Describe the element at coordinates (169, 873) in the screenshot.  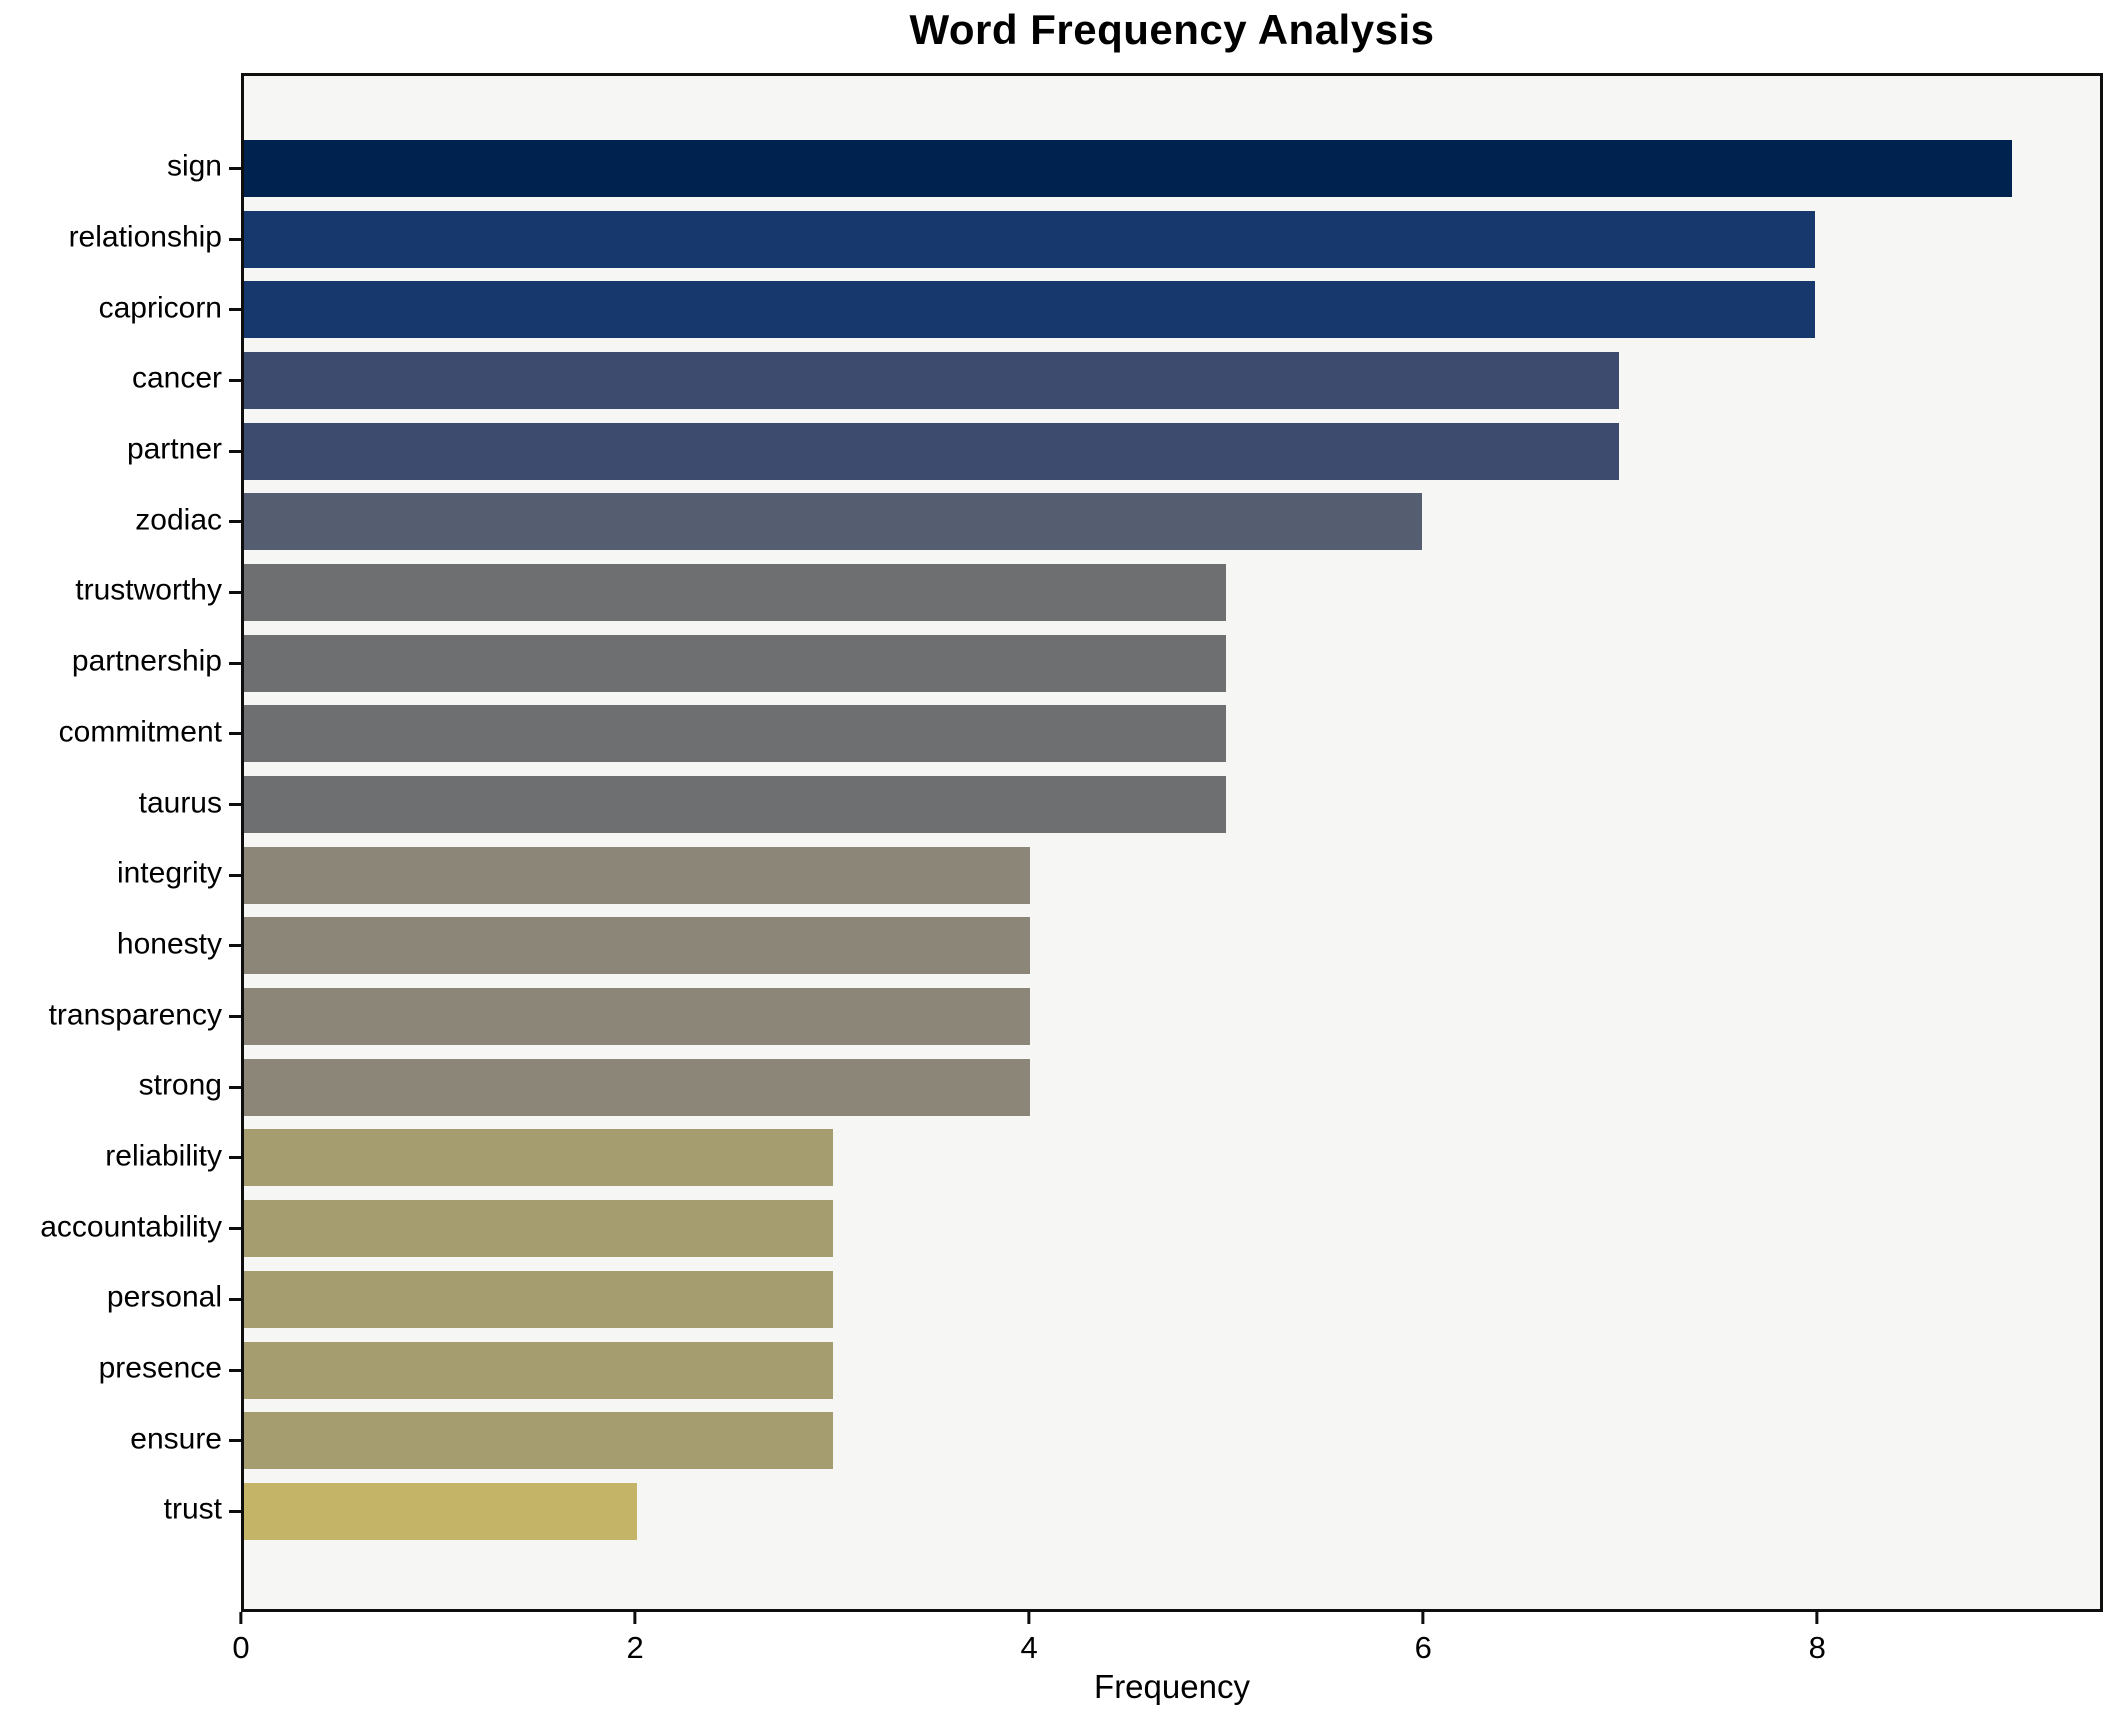
I see `y-tick-label: integrity` at that location.